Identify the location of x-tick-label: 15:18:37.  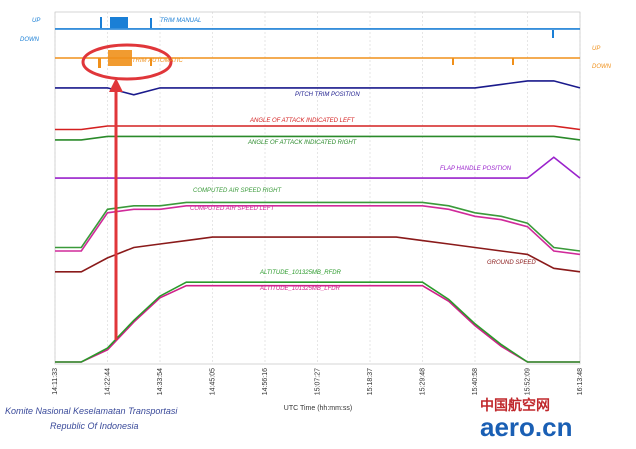
(370, 381).